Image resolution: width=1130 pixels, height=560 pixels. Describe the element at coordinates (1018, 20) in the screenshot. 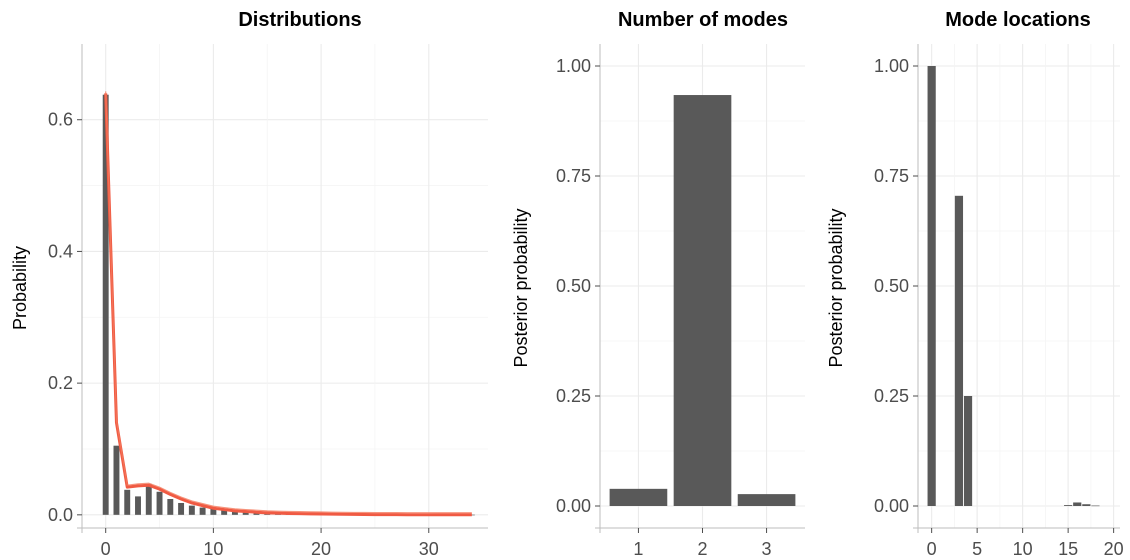

I see `chart-title: Mode locations` at that location.